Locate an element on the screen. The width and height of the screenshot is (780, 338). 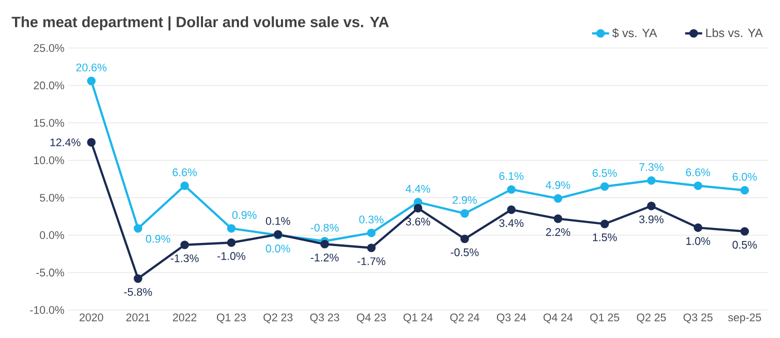
x-tick-label: Q2 24 is located at coordinates (465, 319).